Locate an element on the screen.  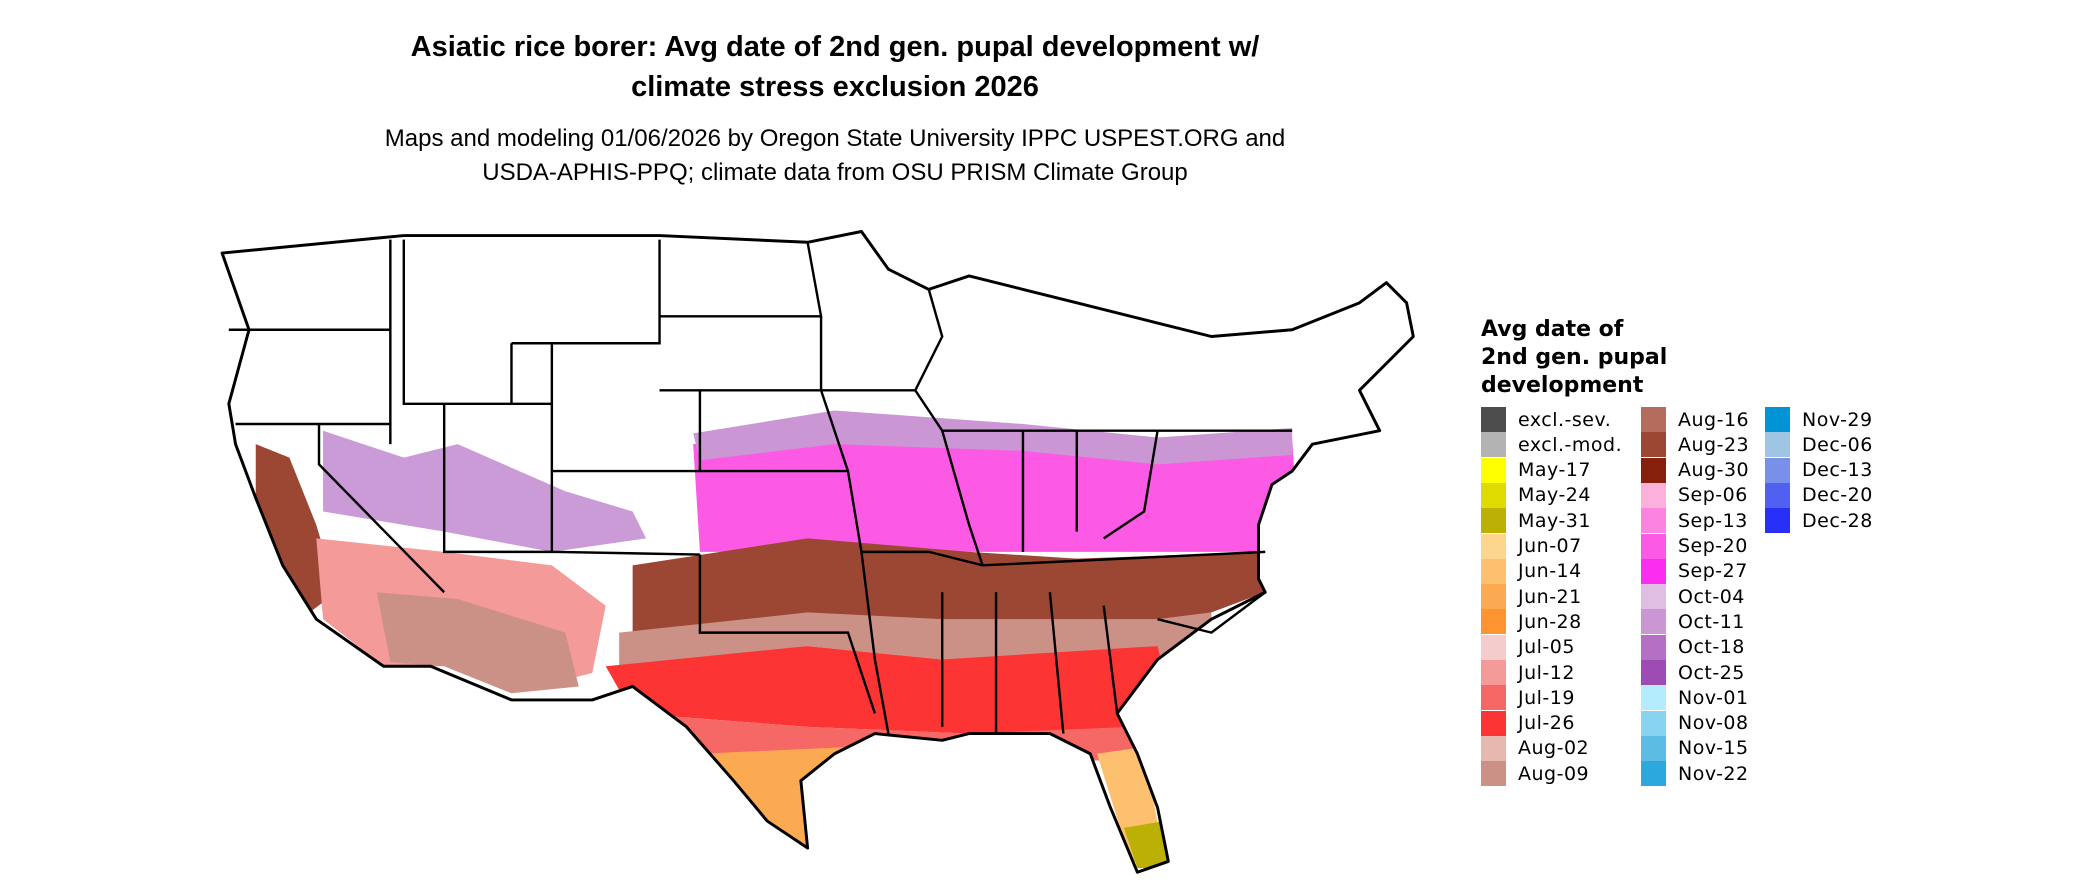
legend-item: Nov-29 is located at coordinates (1819, 419).